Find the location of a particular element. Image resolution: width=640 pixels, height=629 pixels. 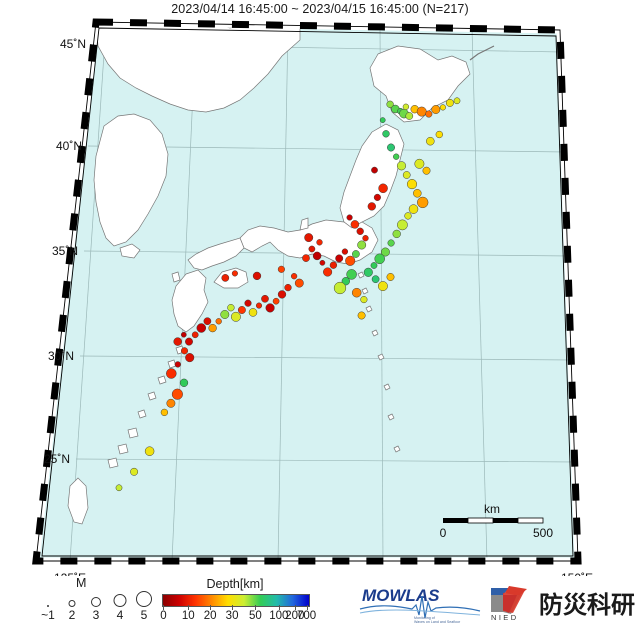

lat-label-25: 25˚N is located at coordinates (57, 459).